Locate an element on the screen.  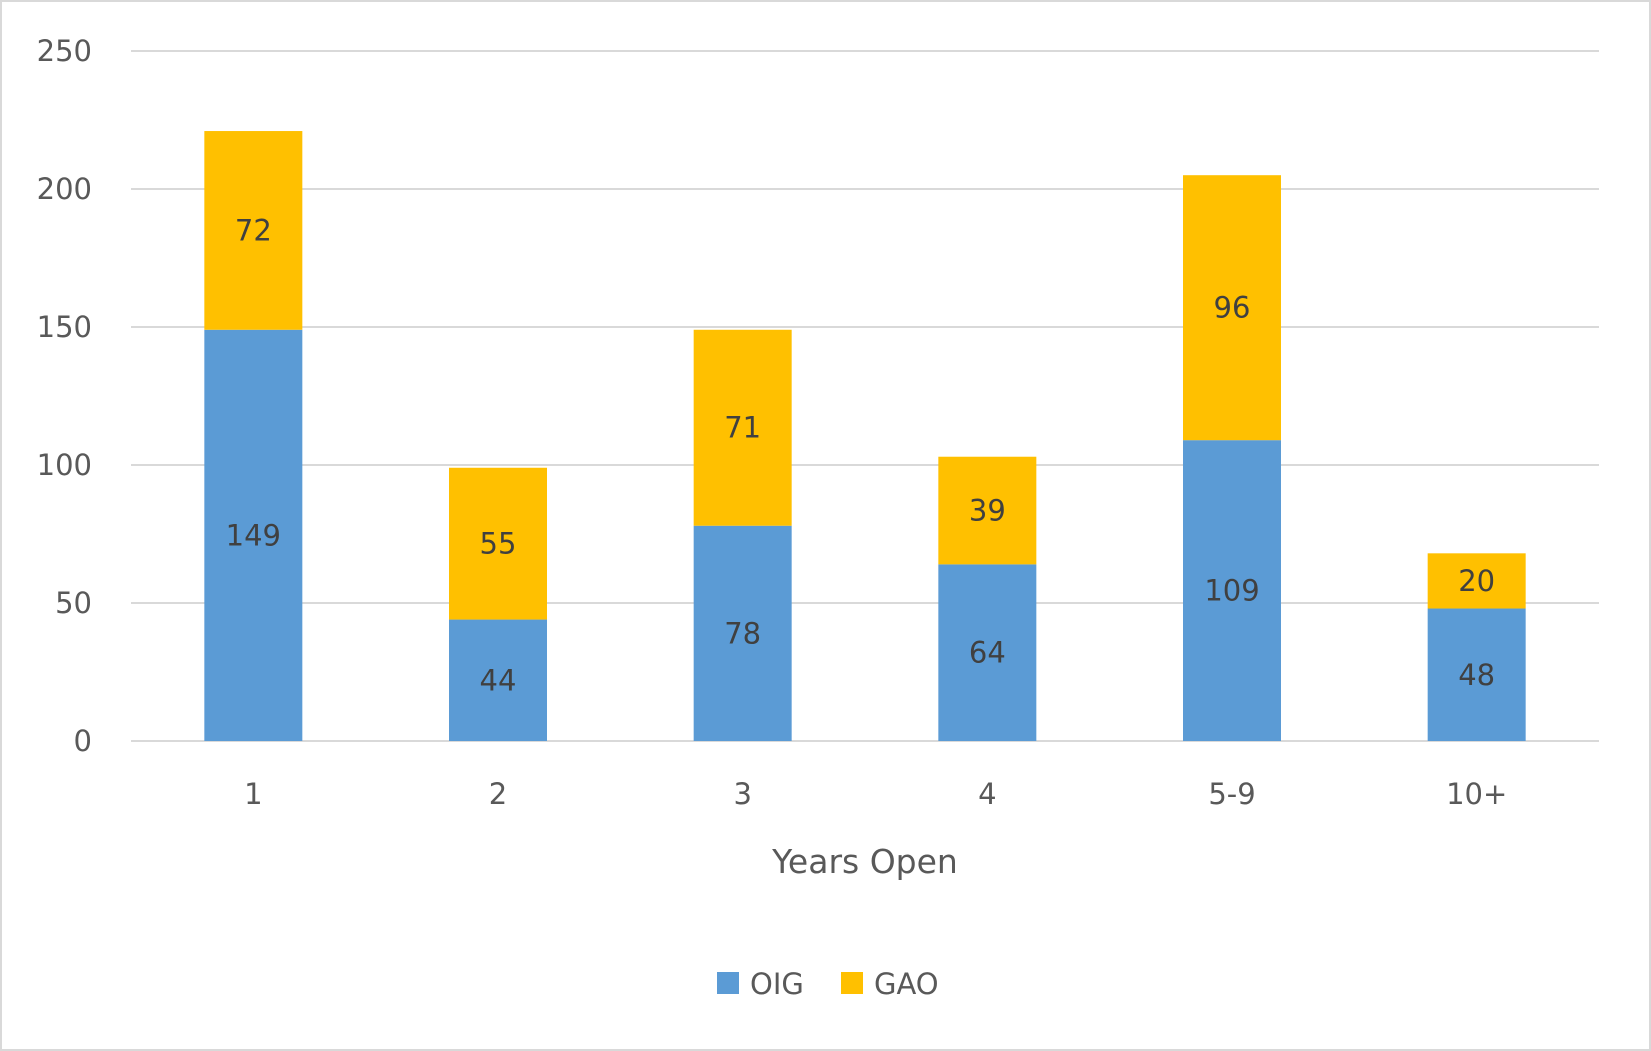
data-label-gao-10+: 20 is located at coordinates (1476, 581).